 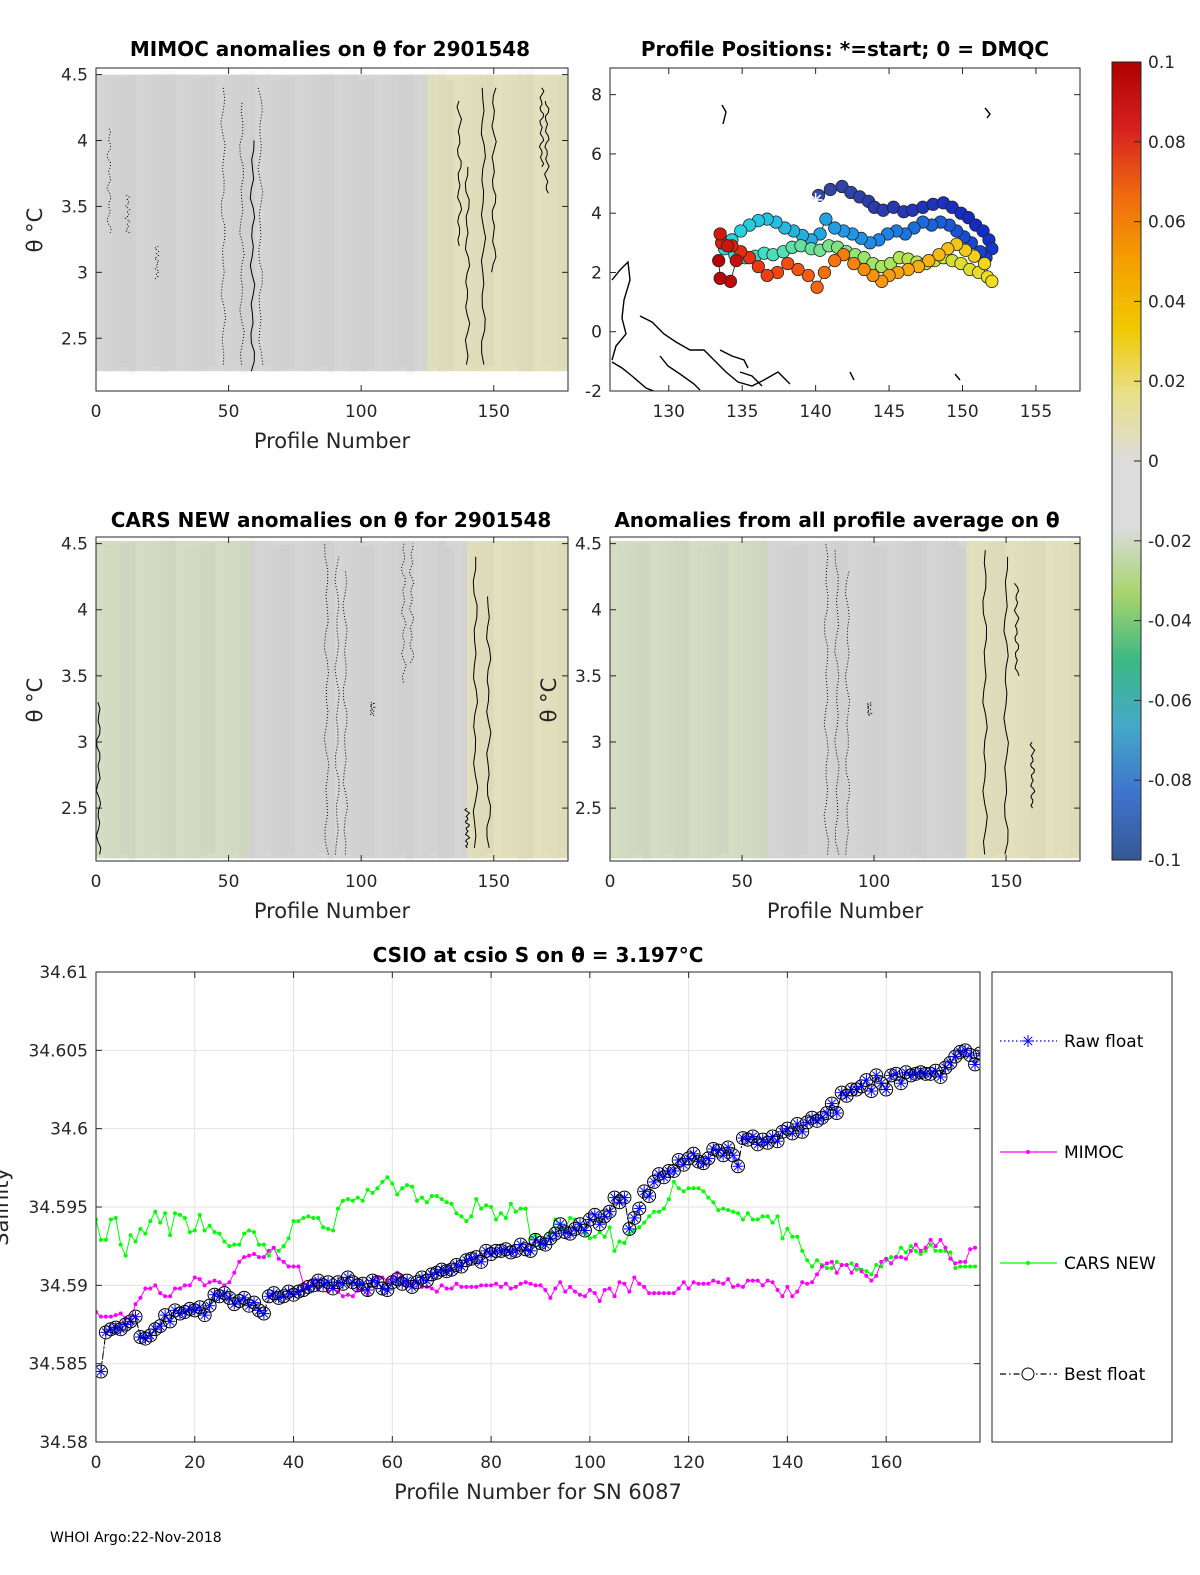 What do you see at coordinates (74, 76) in the screenshot?
I see `mimoc-ytick-label: 4.5` at bounding box center [74, 76].